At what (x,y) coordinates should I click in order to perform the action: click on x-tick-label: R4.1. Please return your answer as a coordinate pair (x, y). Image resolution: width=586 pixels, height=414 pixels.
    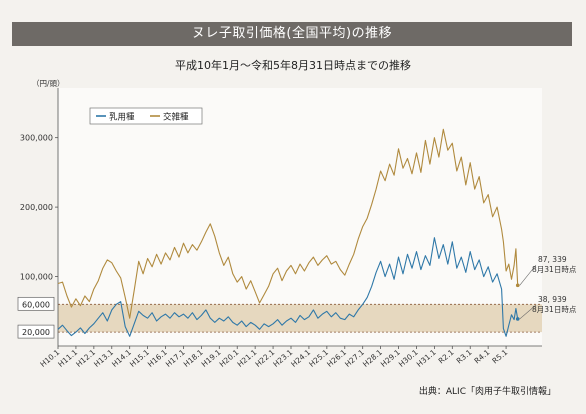
    Looking at the image, I should click on (482, 356).